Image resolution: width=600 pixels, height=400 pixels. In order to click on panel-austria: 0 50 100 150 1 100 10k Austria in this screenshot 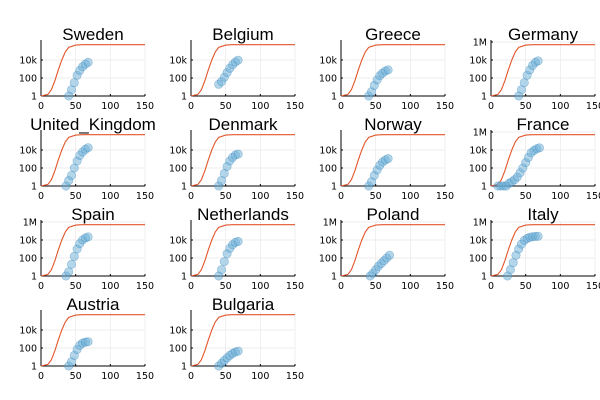, I will do `click(86, 338)`.